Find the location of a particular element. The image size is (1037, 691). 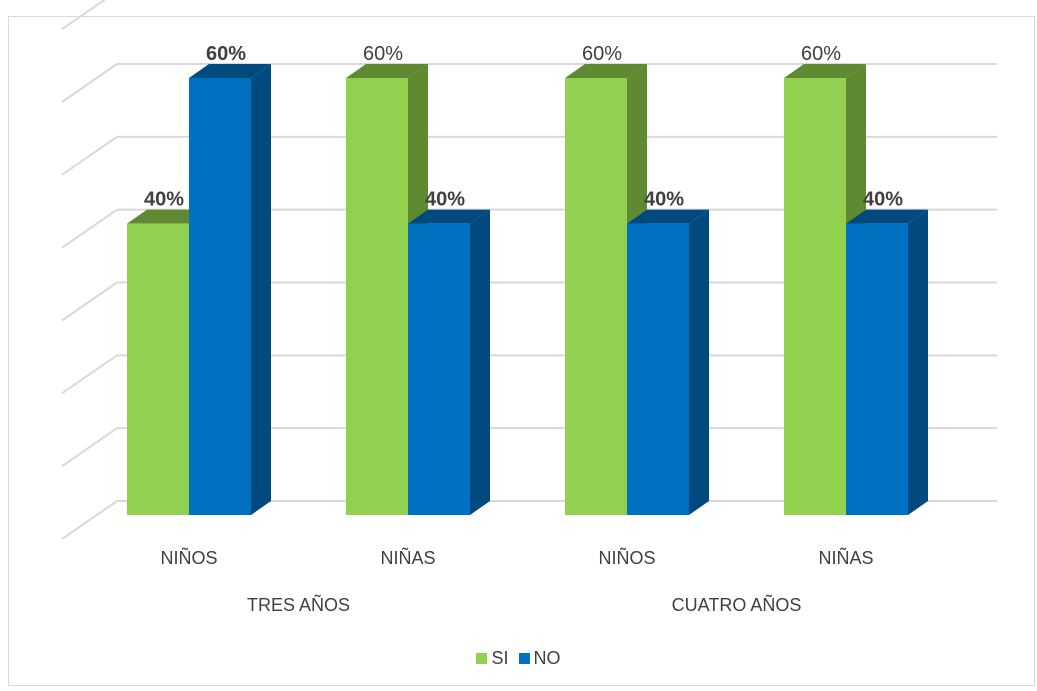

legend-item-si: SI is located at coordinates (492, 658).